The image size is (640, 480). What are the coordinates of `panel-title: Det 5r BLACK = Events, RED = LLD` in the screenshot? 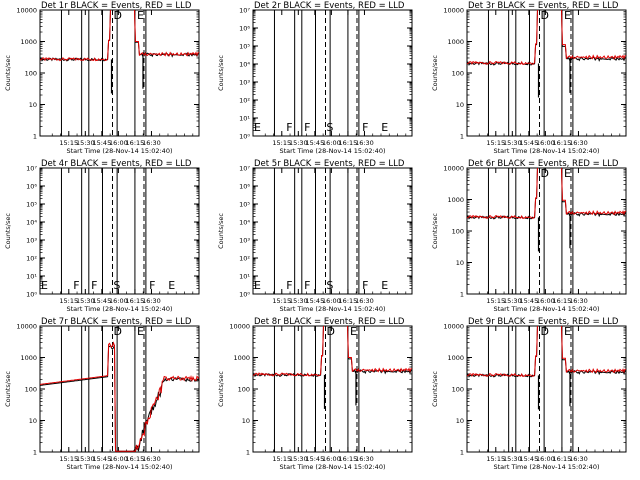 It's located at (329, 164).